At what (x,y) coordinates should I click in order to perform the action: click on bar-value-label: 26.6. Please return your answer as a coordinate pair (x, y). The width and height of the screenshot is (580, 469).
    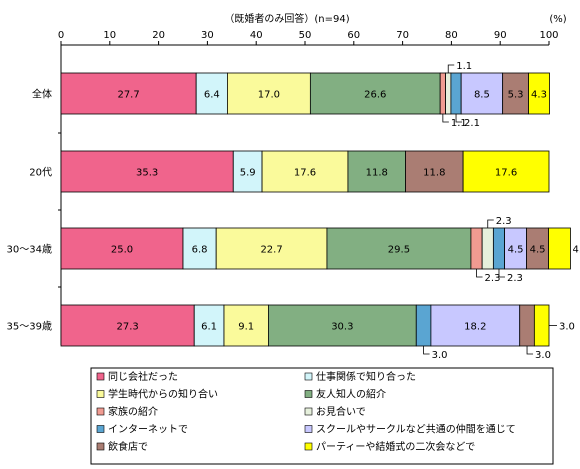
    Looking at the image, I should click on (375, 95).